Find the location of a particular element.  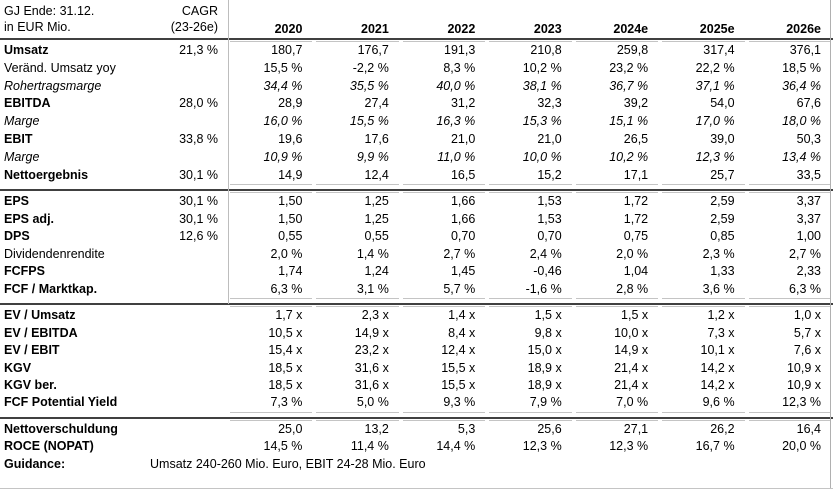

cell-value: 38,1 % is located at coordinates (542, 85).